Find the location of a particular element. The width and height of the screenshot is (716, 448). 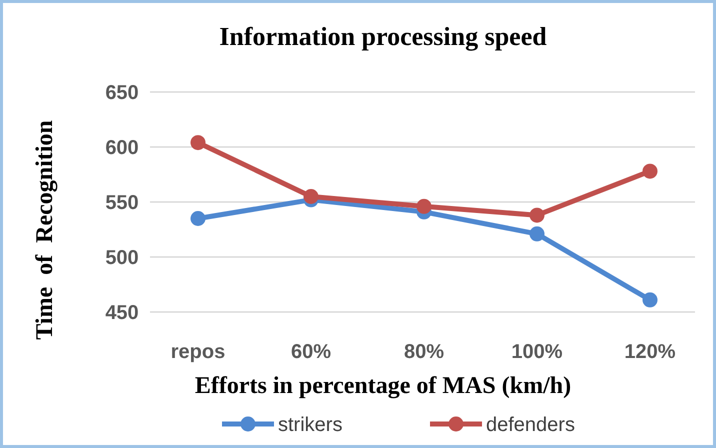

y-tick-label: 500 is located at coordinates (122, 258).